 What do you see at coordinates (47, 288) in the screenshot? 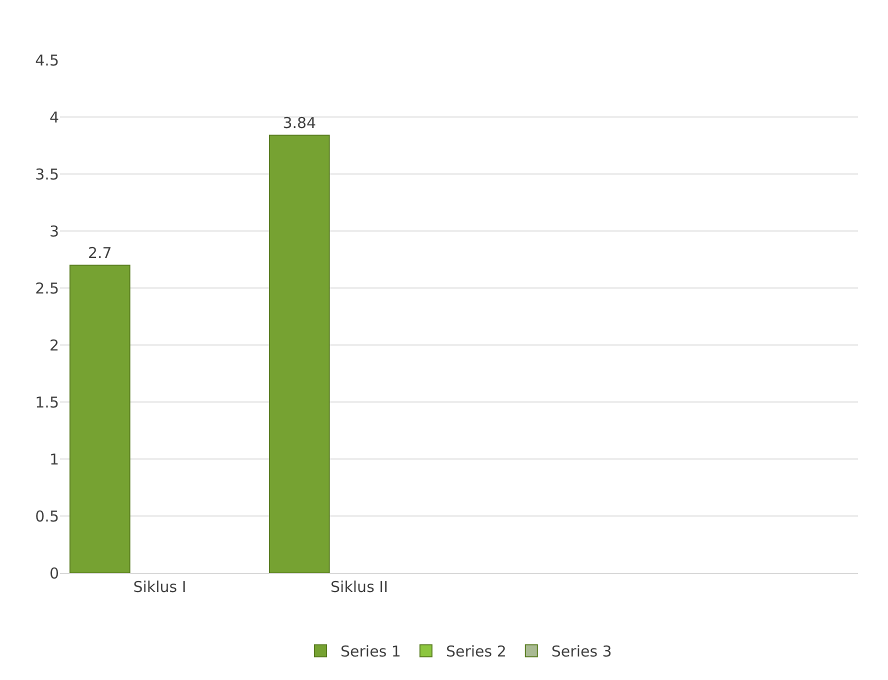
I see `y-tick-label: 2.5` at bounding box center [47, 288].